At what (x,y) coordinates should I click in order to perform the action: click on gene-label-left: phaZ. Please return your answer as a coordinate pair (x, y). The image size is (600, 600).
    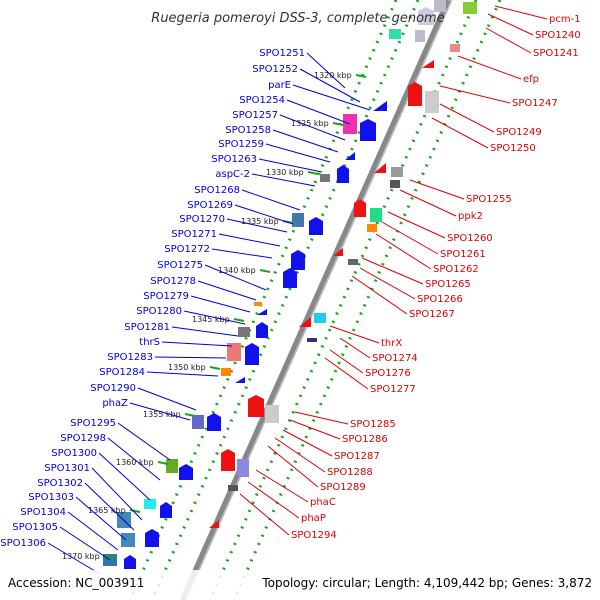
    Looking at the image, I should click on (115, 403).